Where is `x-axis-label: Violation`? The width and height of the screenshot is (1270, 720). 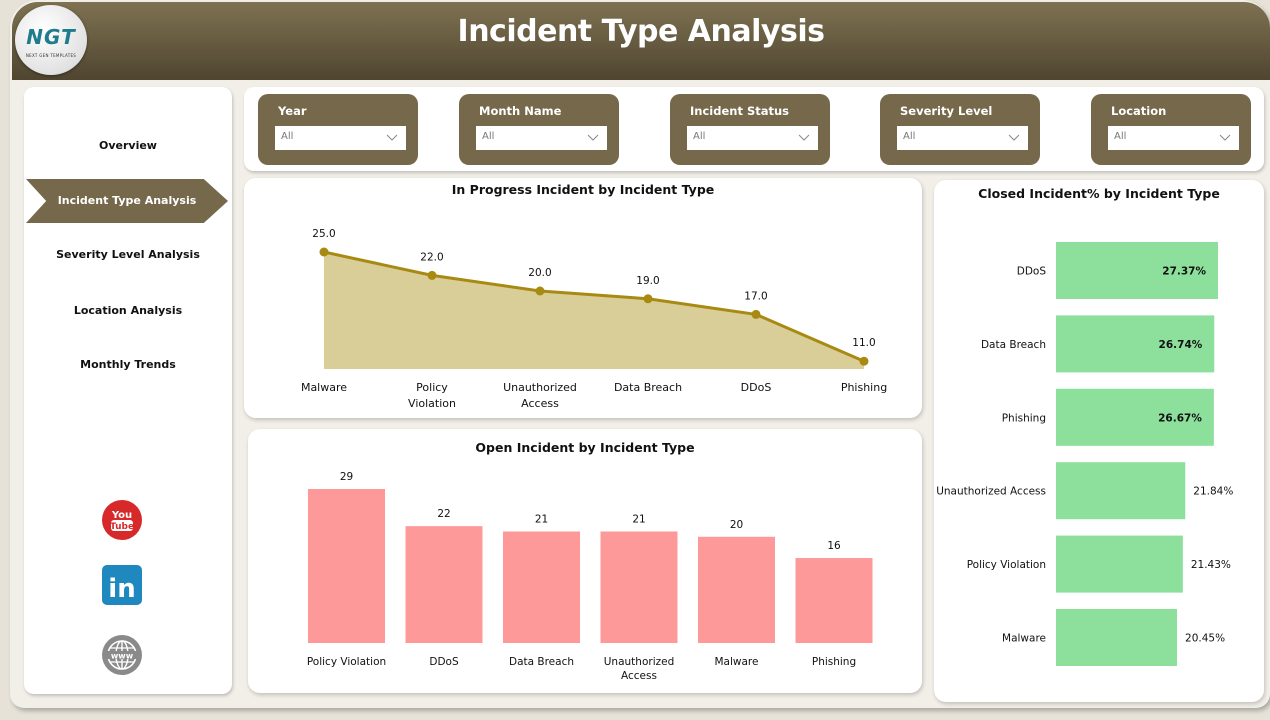
x-axis-label: Violation is located at coordinates (432, 403).